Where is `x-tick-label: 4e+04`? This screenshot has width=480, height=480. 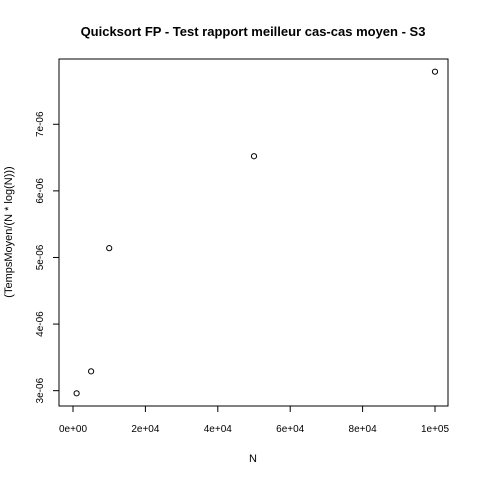 x-tick-label: 4e+04 is located at coordinates (218, 429).